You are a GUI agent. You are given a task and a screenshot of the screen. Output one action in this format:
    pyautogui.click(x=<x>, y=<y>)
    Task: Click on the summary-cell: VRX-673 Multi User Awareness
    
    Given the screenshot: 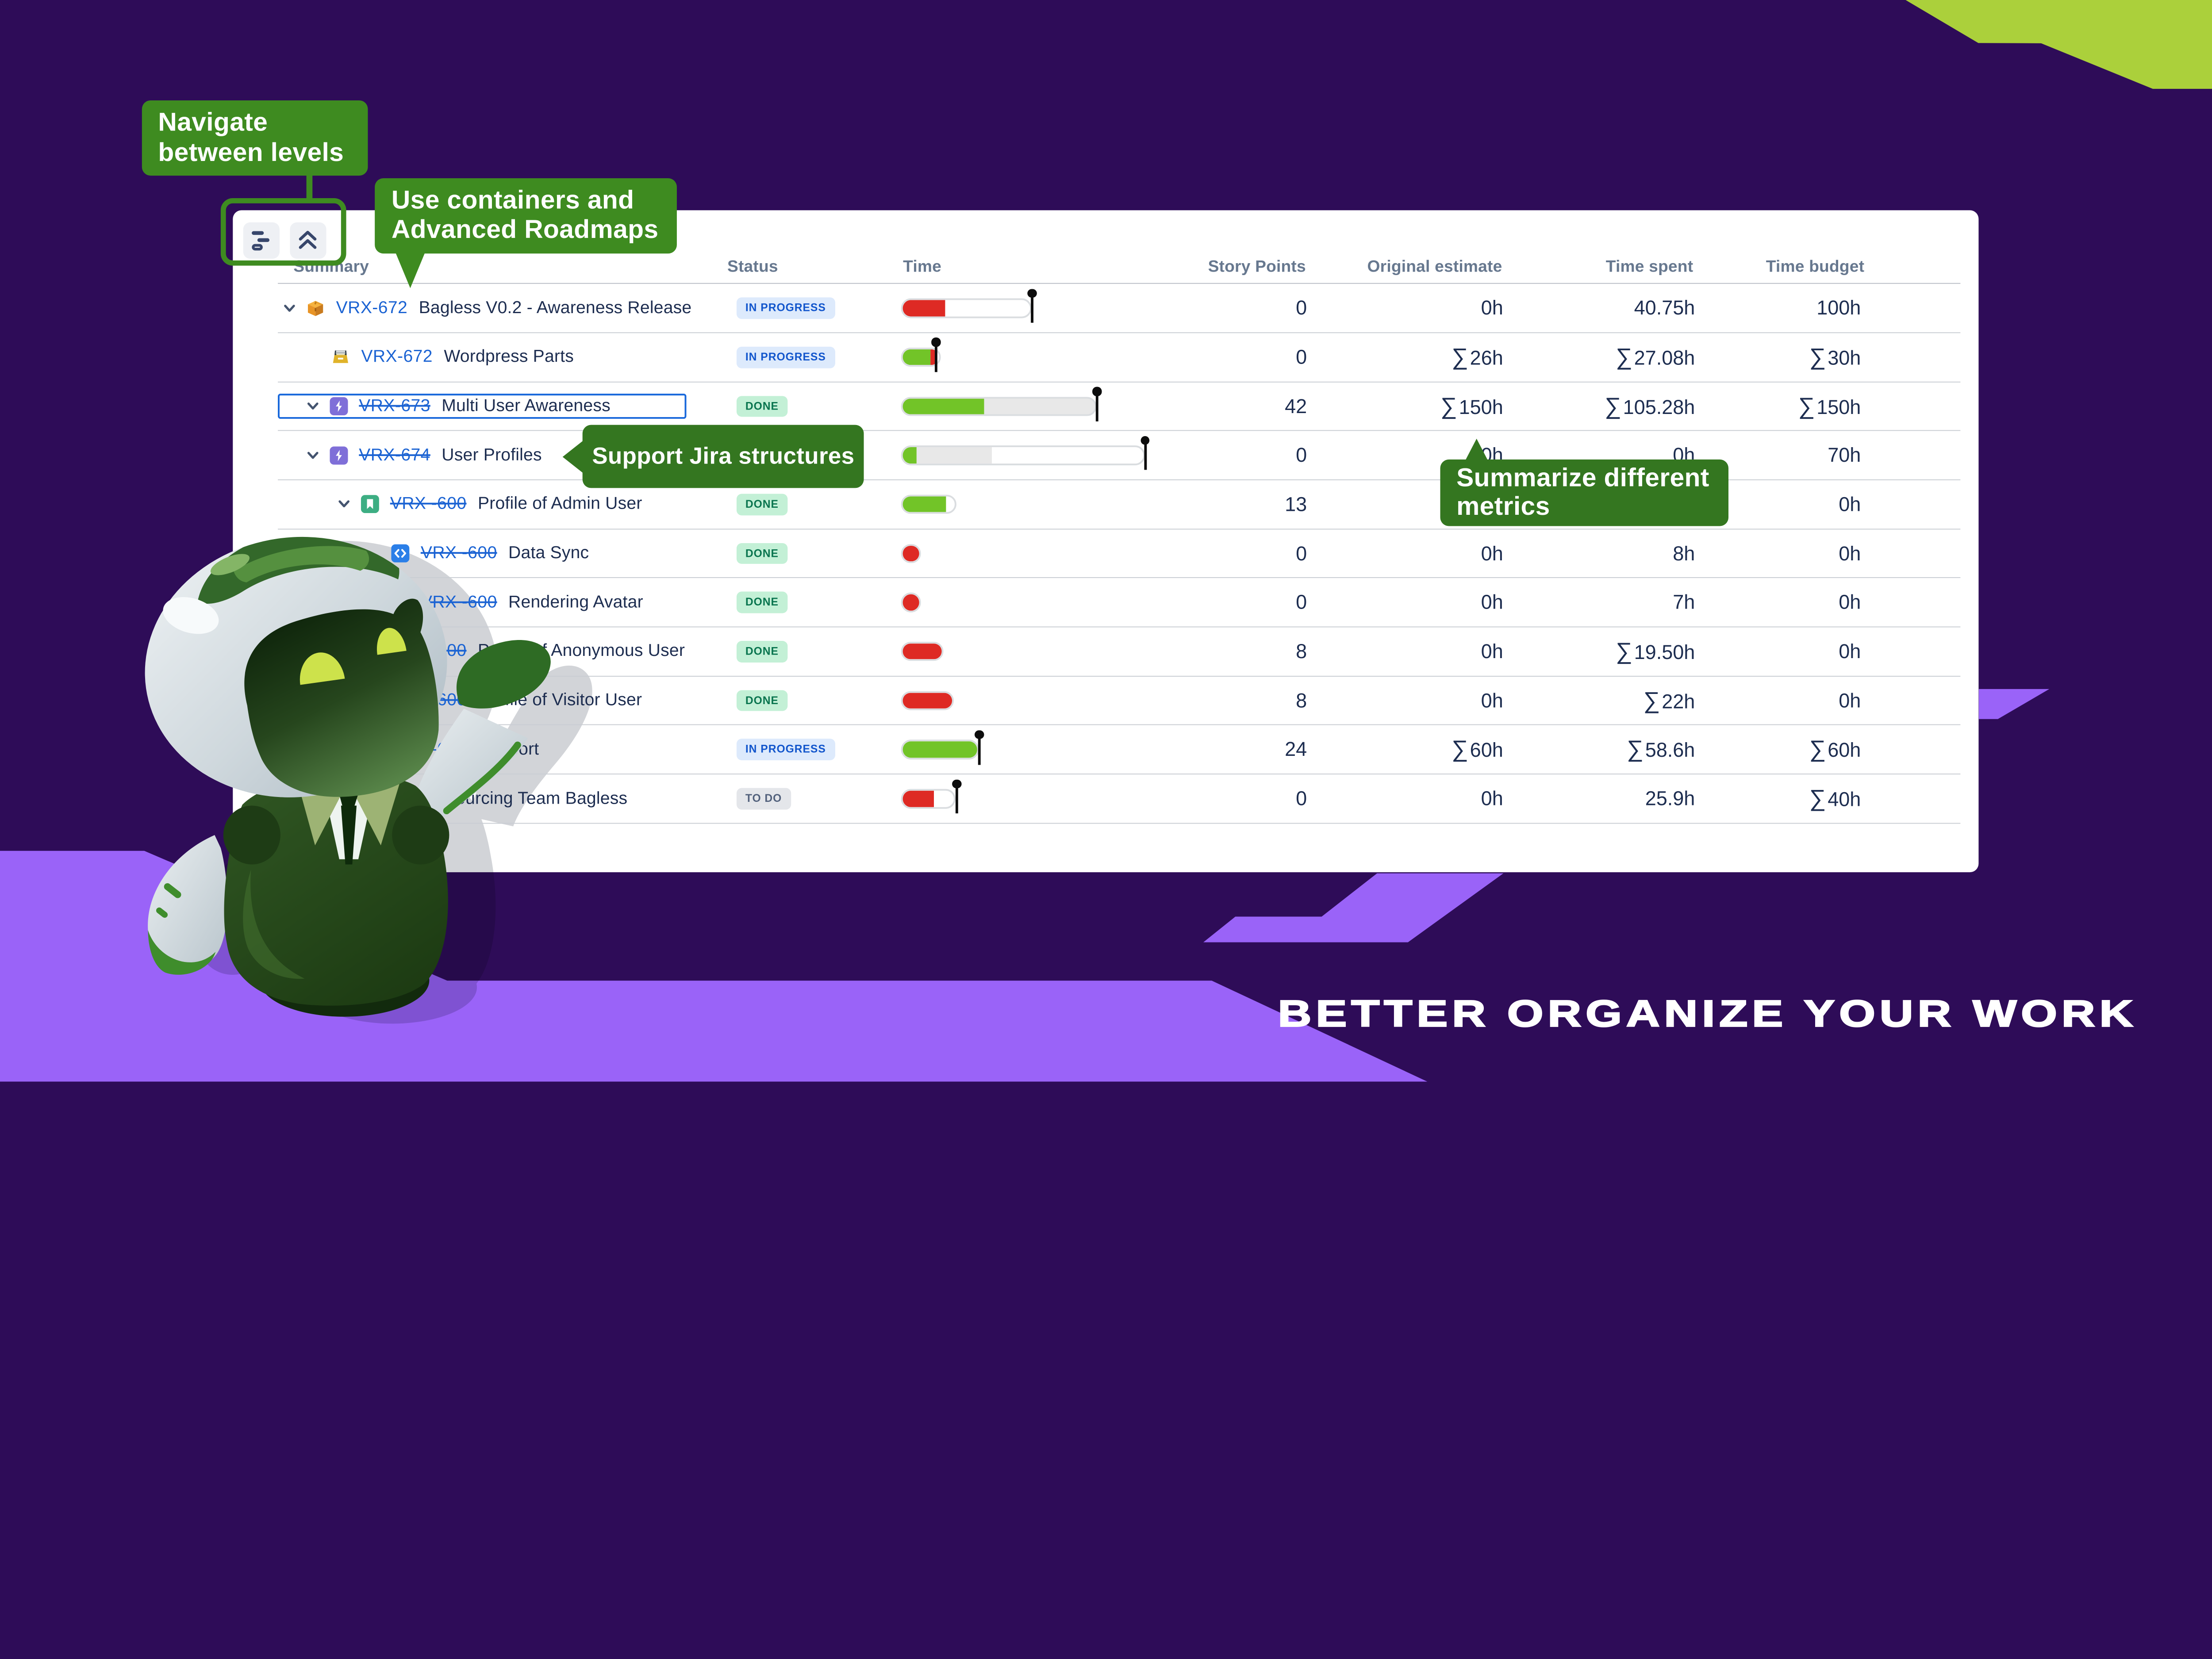 What is the action you would take?
    pyautogui.click(x=445, y=406)
    